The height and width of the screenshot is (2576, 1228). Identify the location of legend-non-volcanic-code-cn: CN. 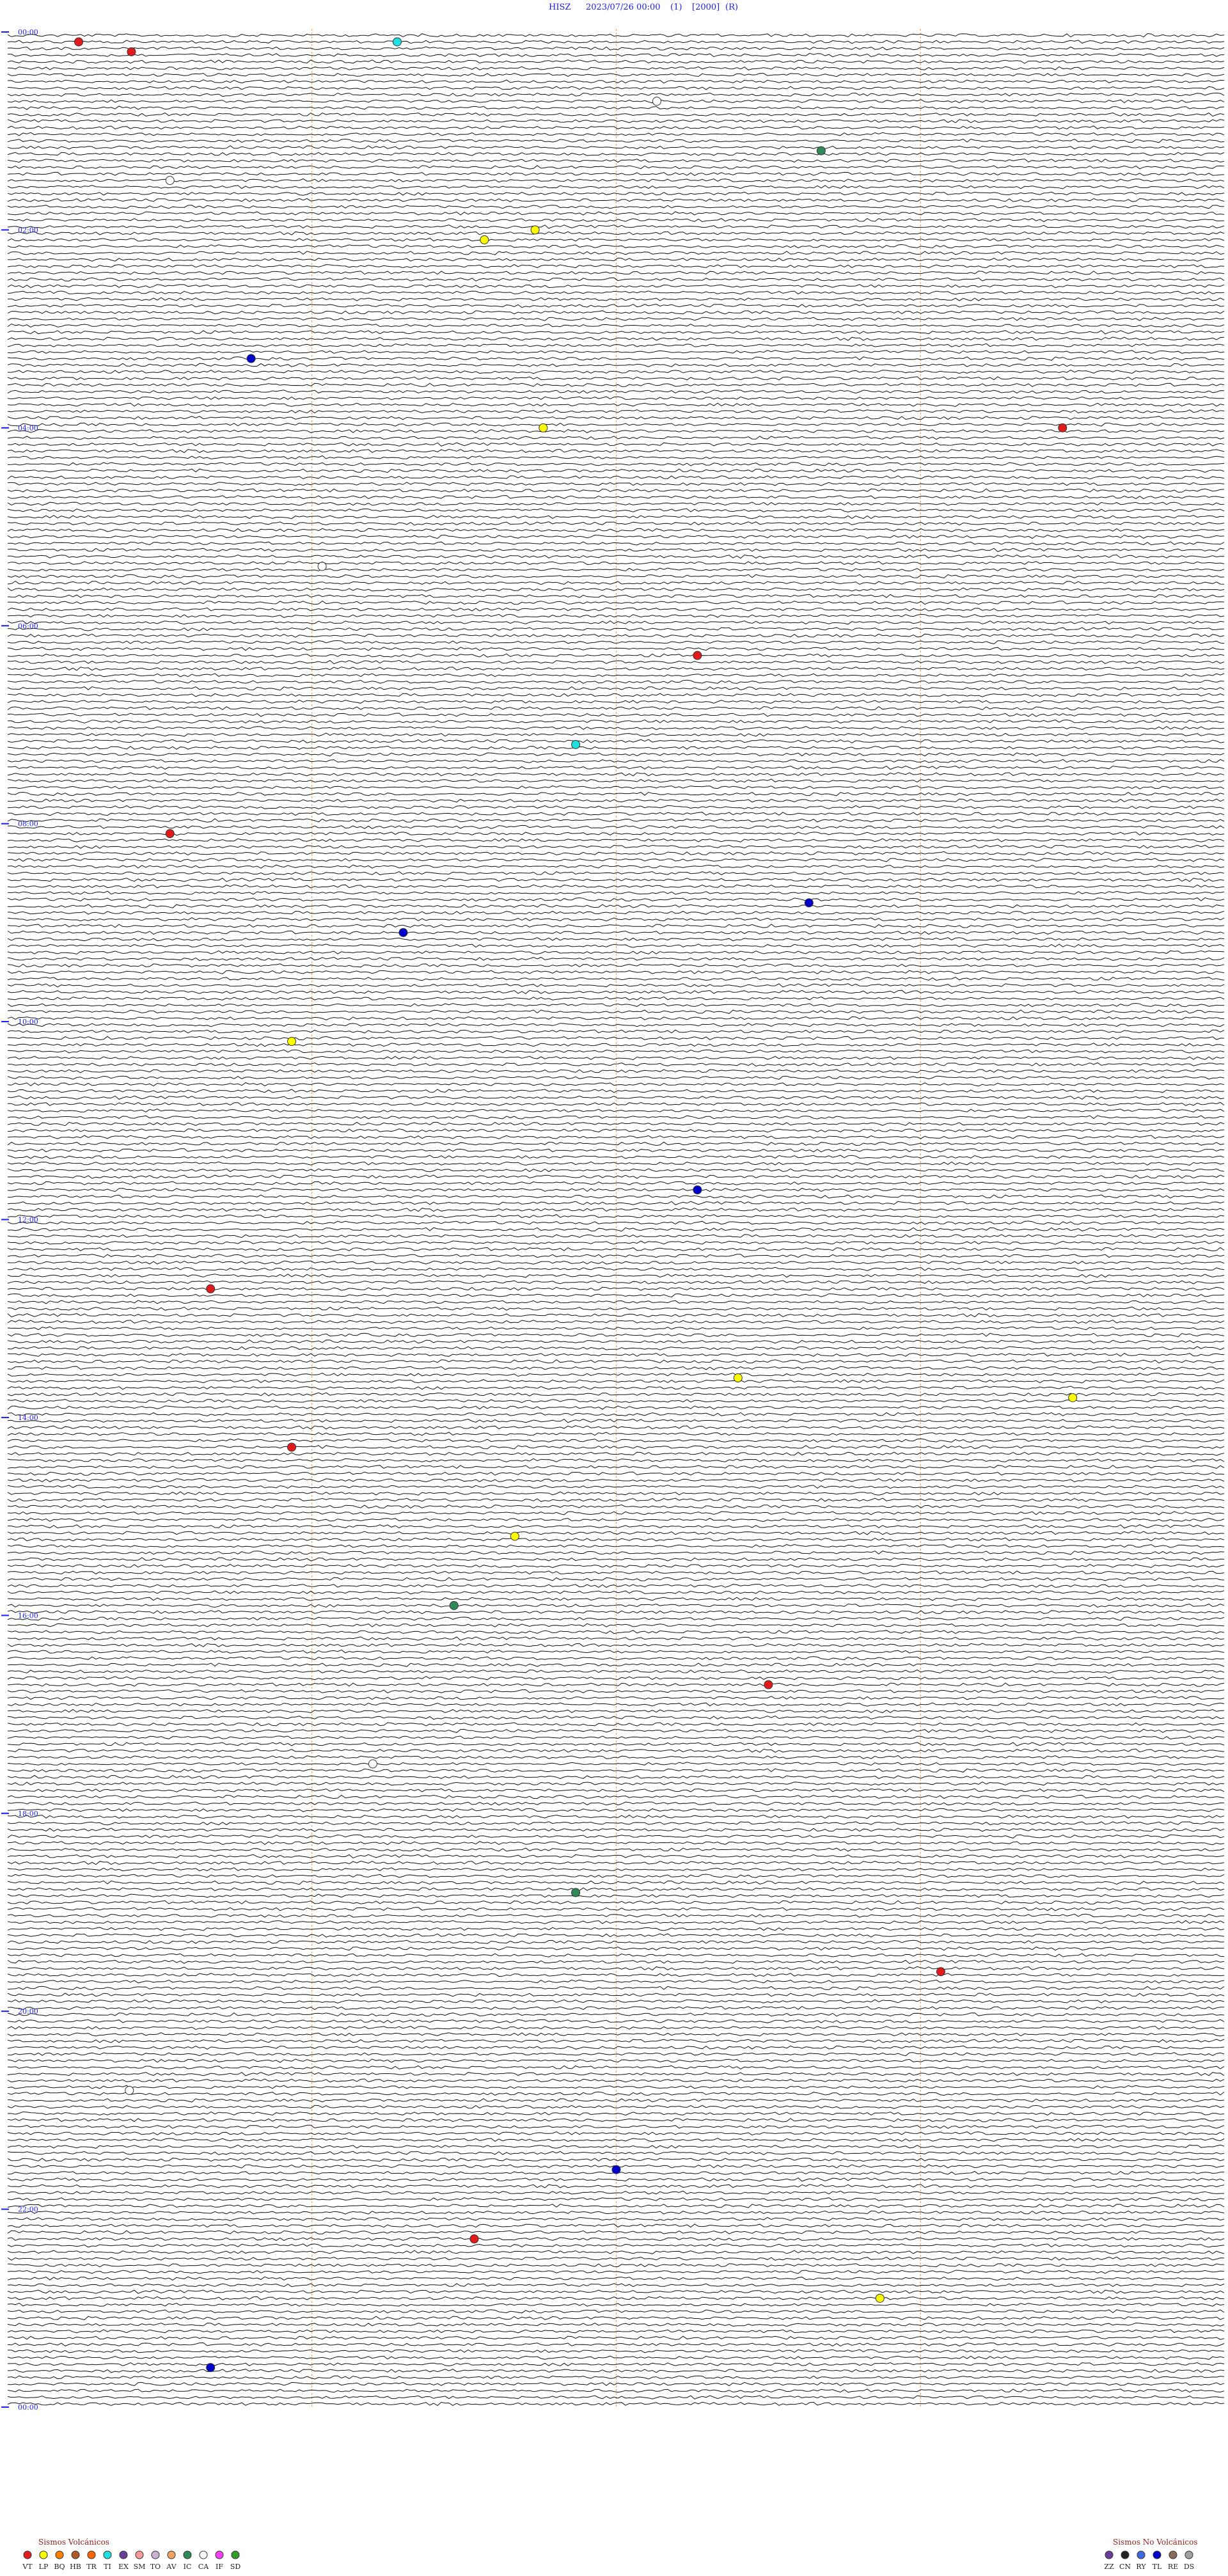
(1125, 2567).